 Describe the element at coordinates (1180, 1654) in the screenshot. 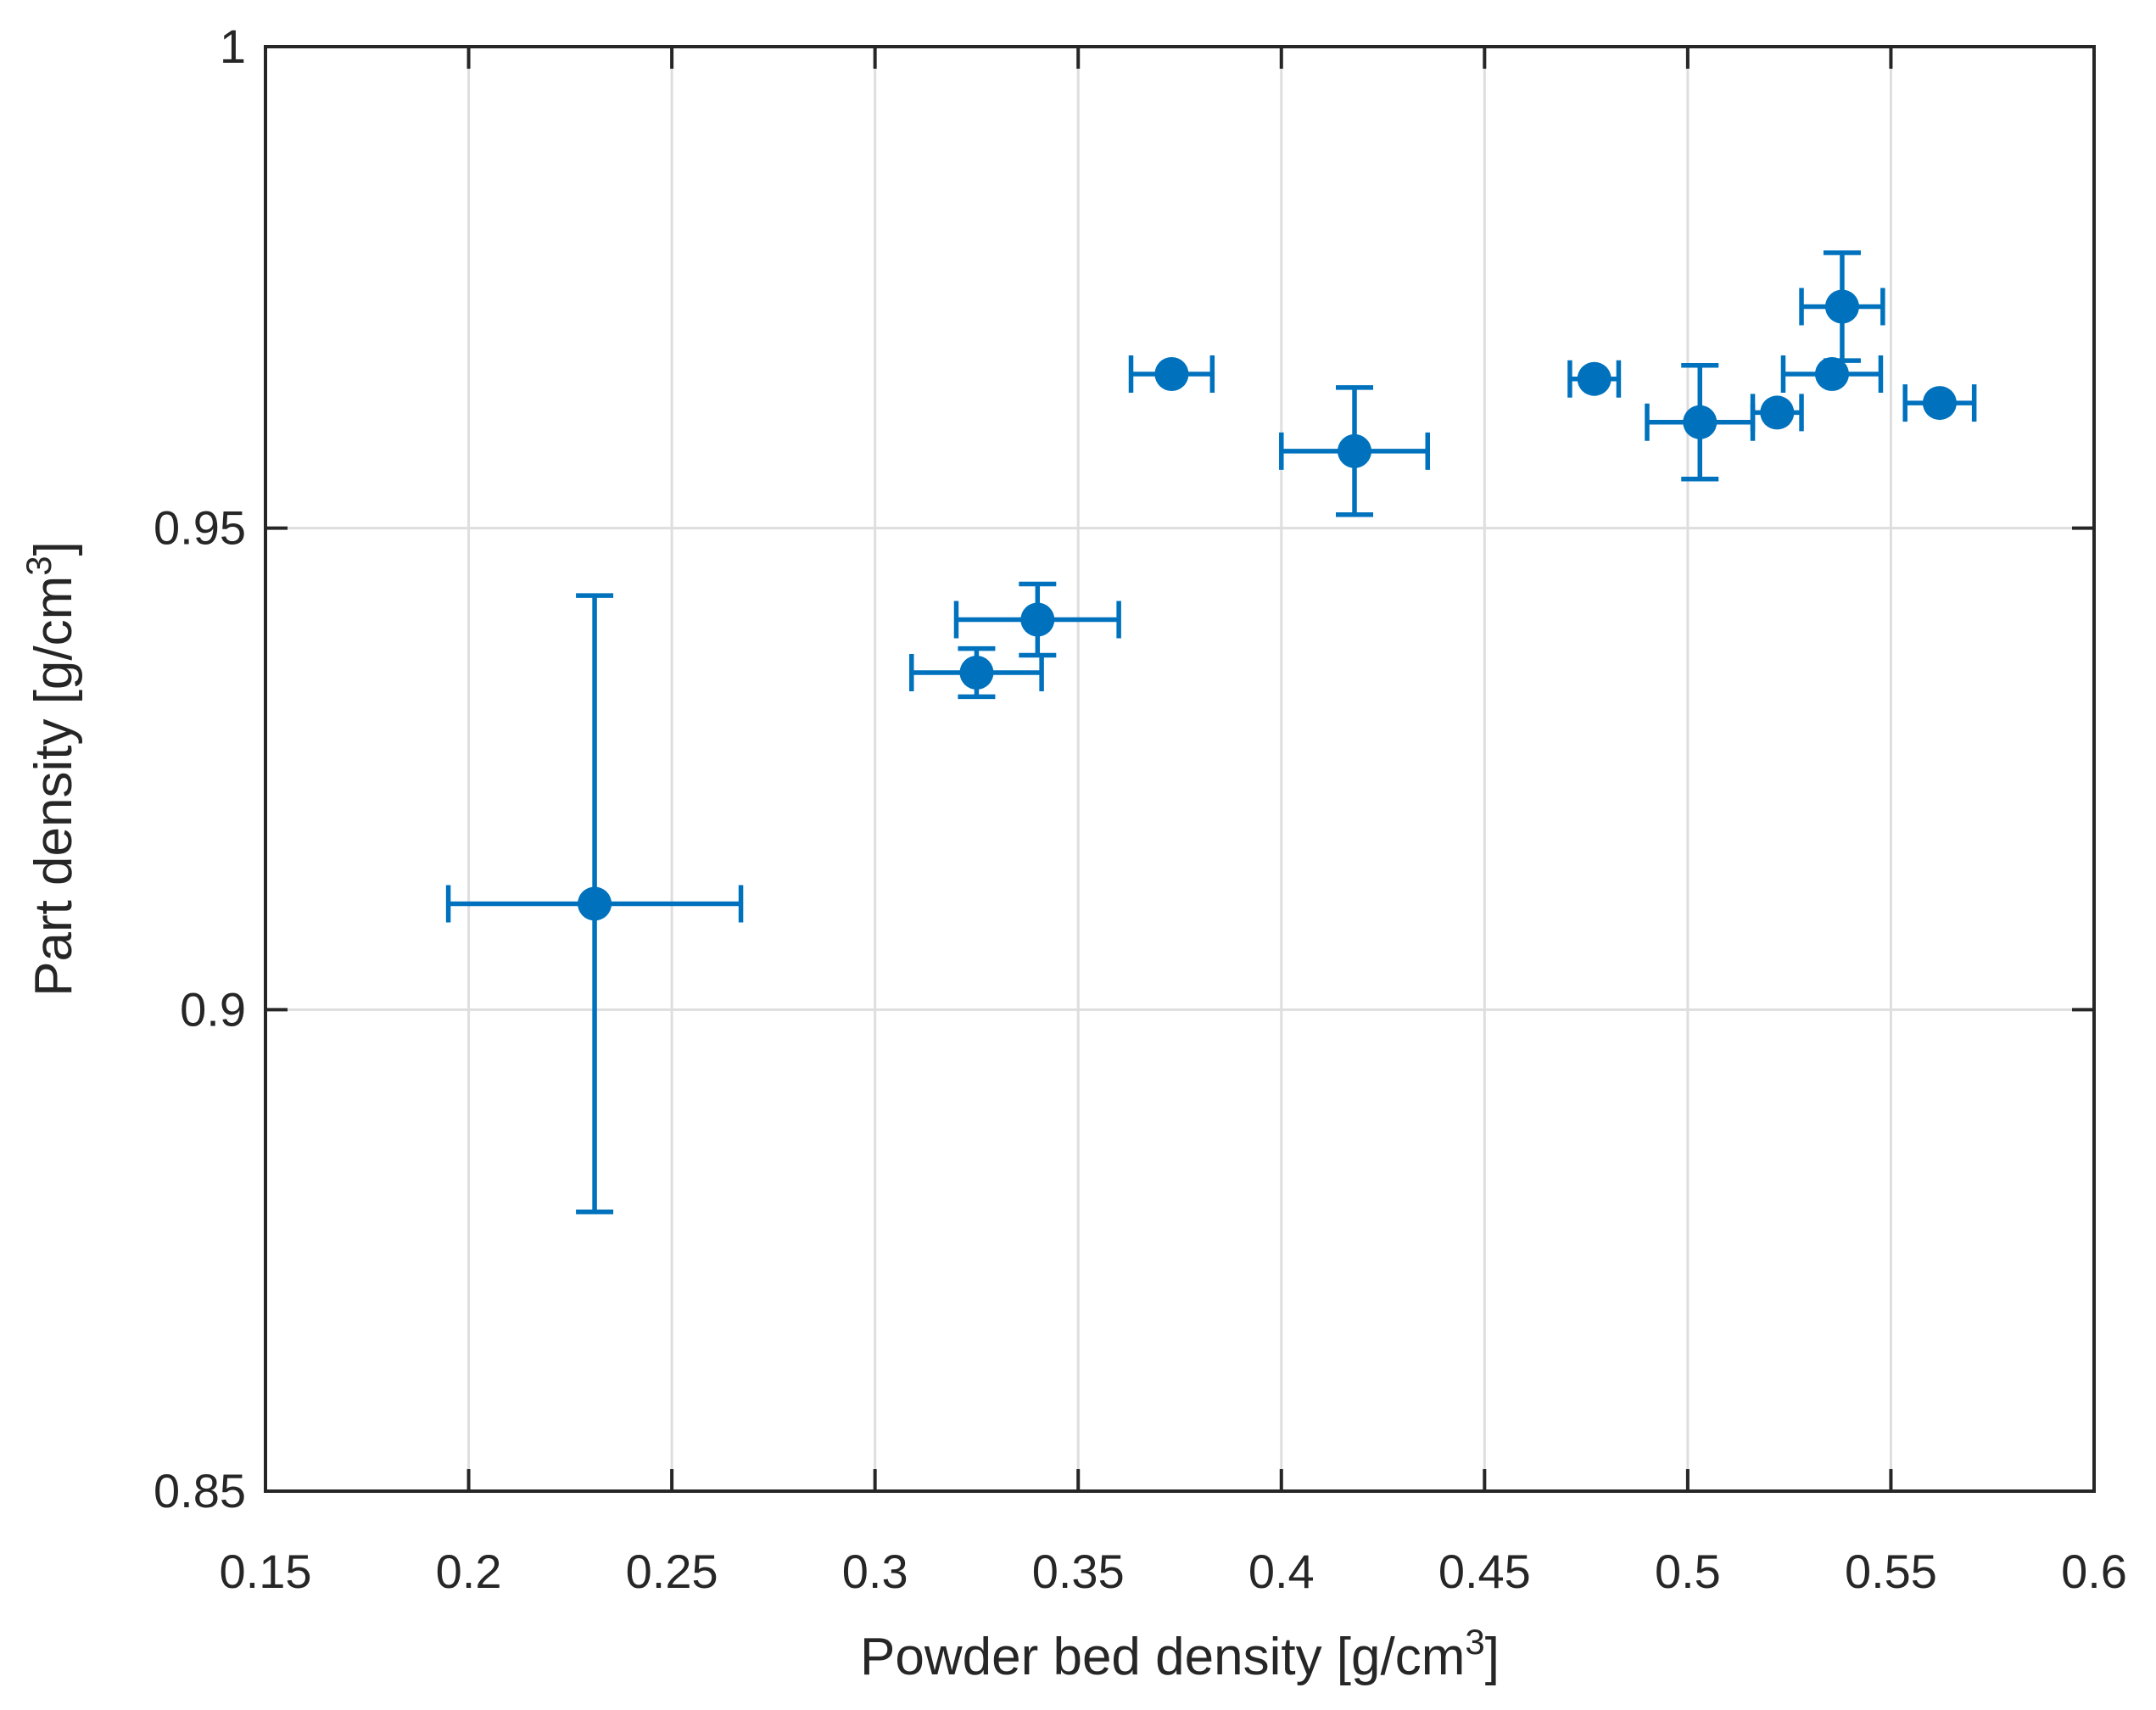

I see `x-axis-label: Powder bed density [g/cm3]` at that location.